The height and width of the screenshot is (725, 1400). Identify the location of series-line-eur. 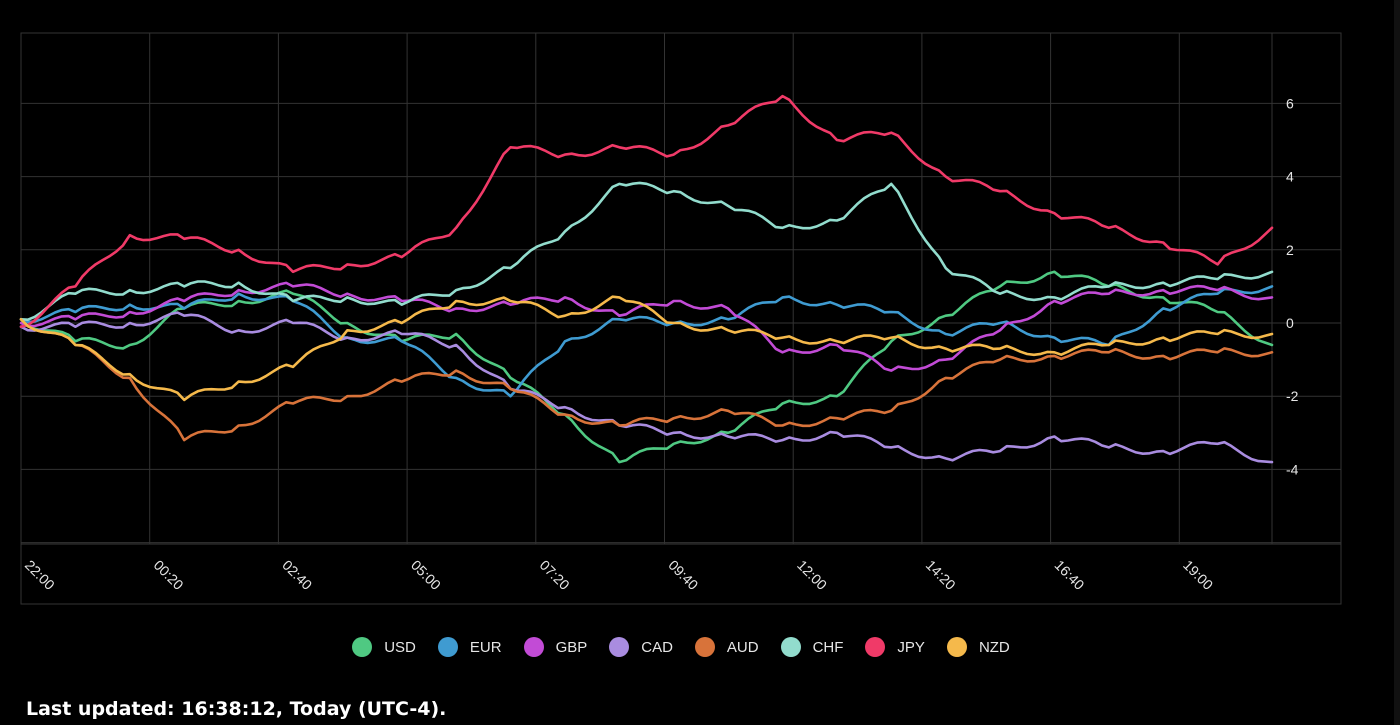
(646, 341).